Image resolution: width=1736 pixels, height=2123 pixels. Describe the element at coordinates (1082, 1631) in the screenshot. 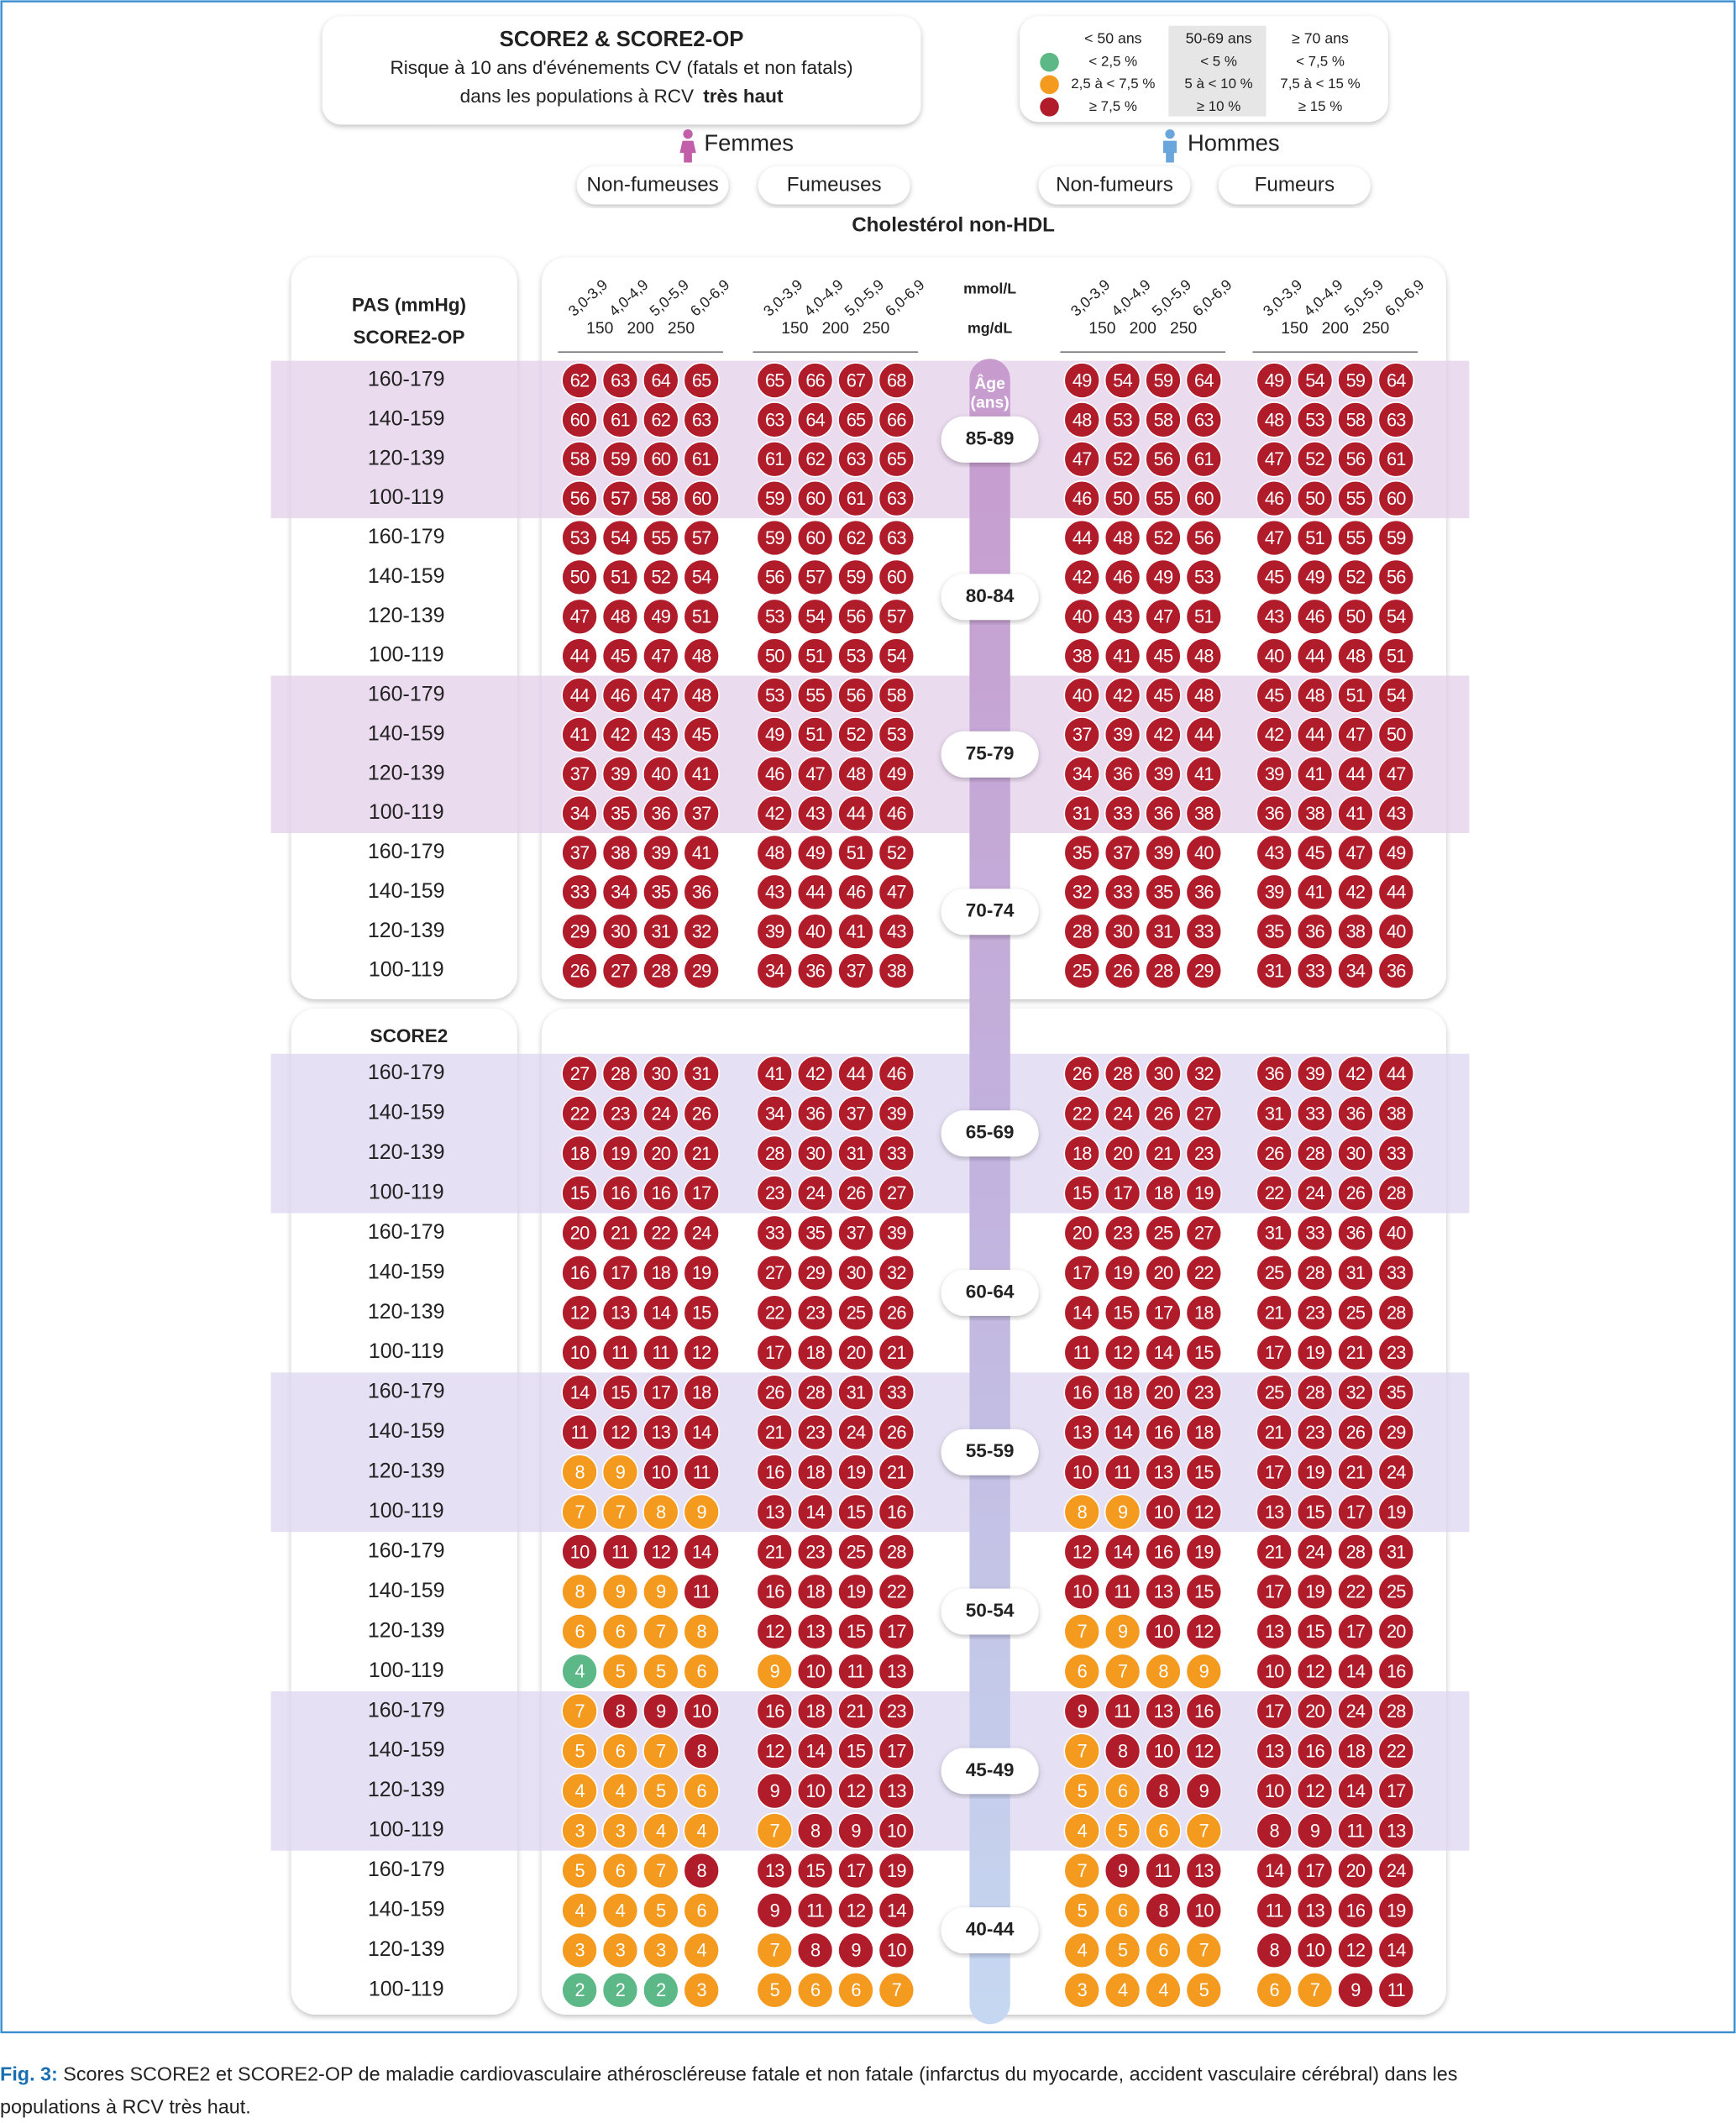

I see `risk-value: 7` at that location.